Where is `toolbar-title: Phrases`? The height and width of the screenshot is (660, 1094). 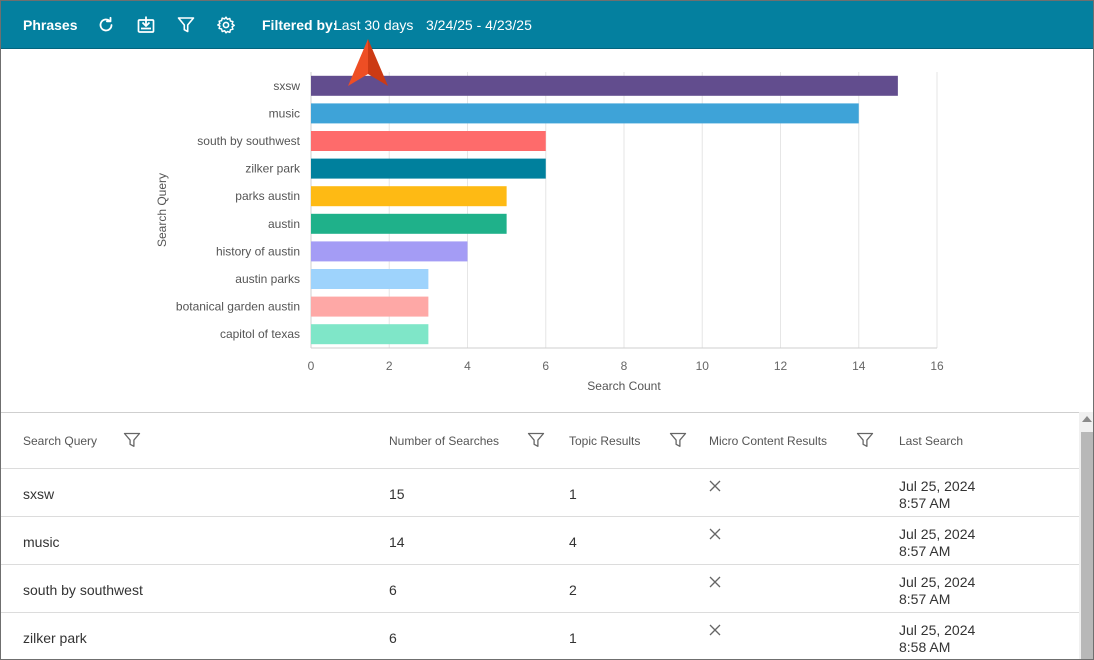
toolbar-title: Phrases is located at coordinates (50, 25).